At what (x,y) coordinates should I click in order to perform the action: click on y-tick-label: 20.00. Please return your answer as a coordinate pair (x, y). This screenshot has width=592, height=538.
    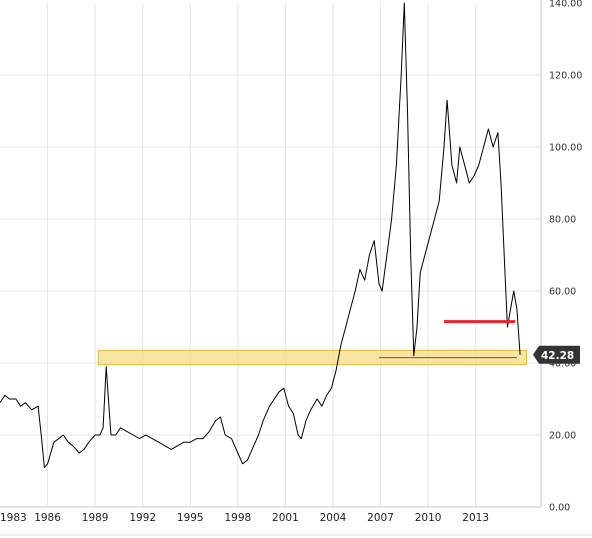
    Looking at the image, I should click on (562, 436).